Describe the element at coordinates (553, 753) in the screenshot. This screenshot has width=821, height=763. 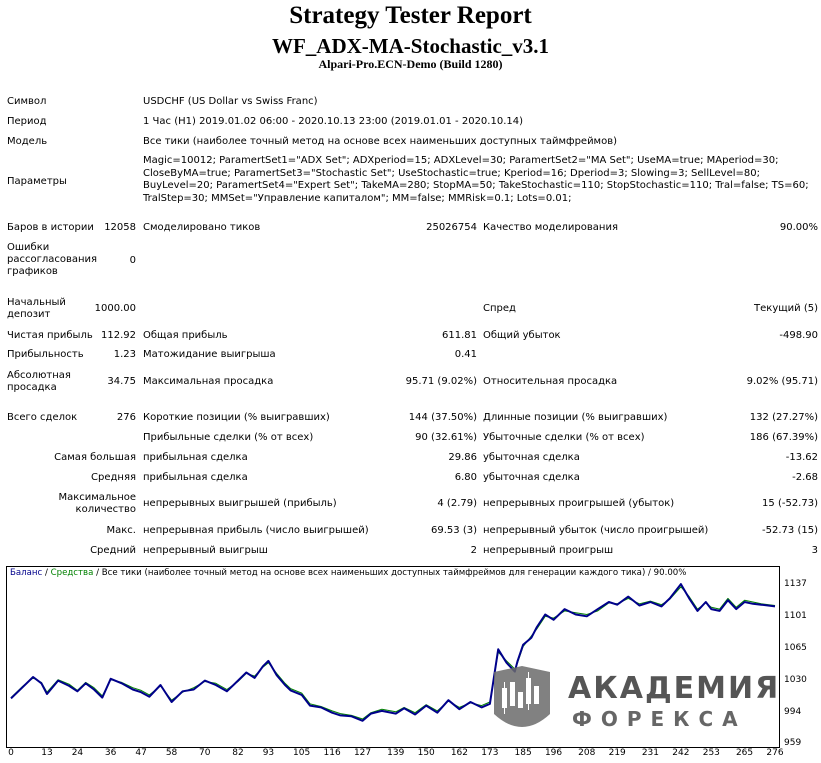
I see `x-tick-label: 196` at that location.